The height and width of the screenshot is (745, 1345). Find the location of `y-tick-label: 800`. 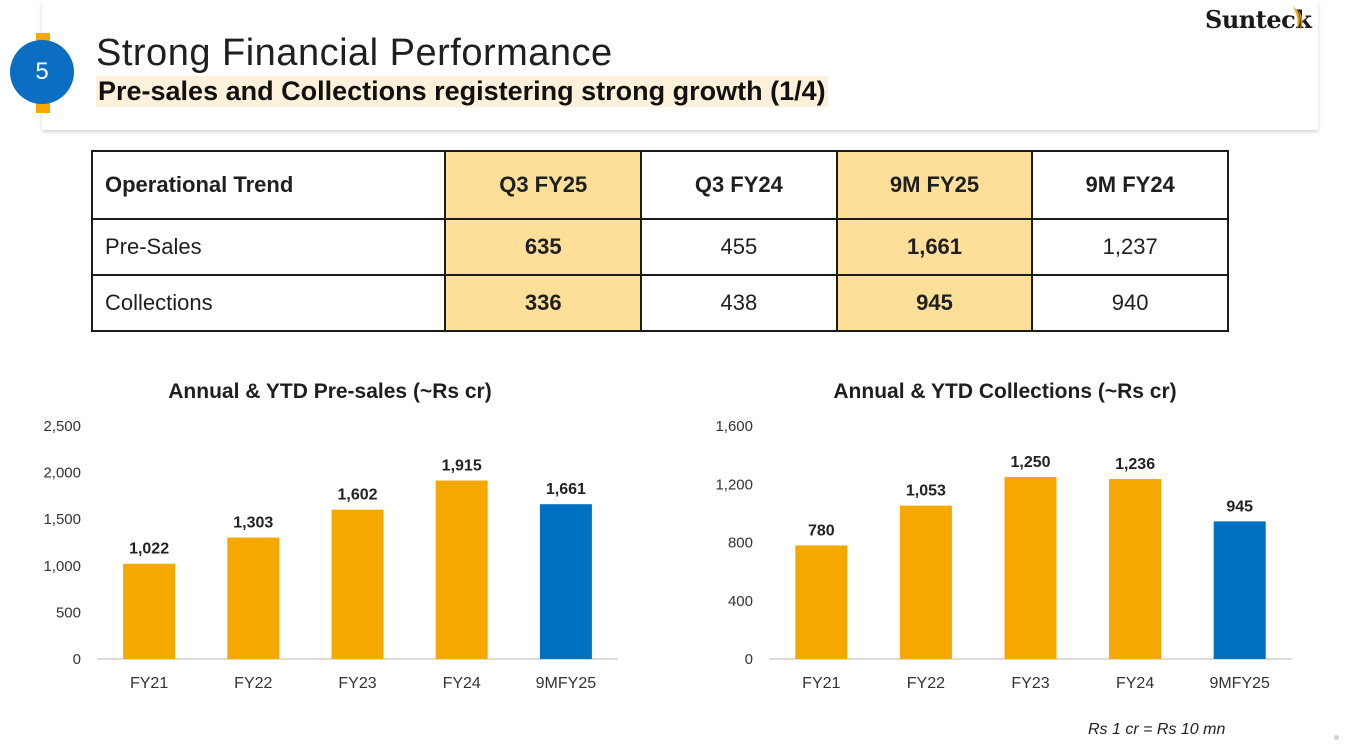

y-tick-label: 800 is located at coordinates (740, 543).